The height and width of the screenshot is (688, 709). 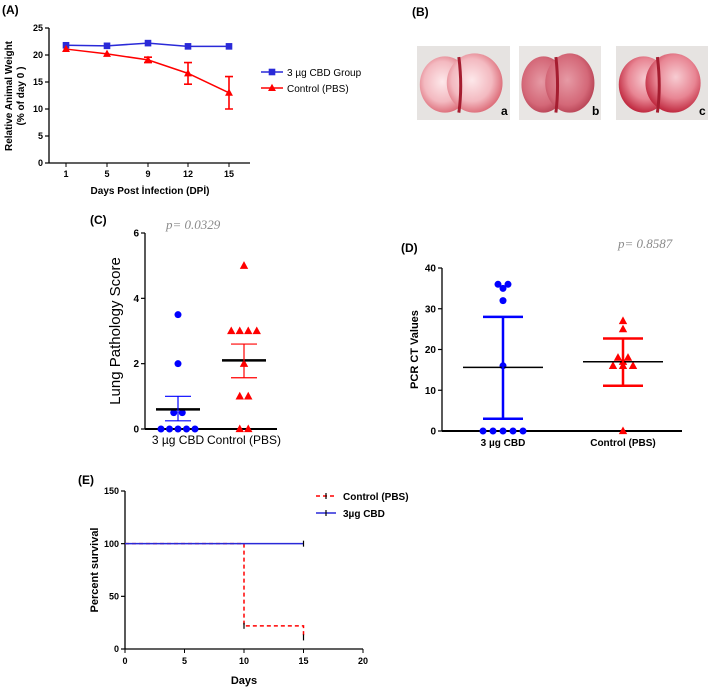 What do you see at coordinates (9, 95) in the screenshot?
I see `y-axis-title: Relative Animal Weight` at bounding box center [9, 95].